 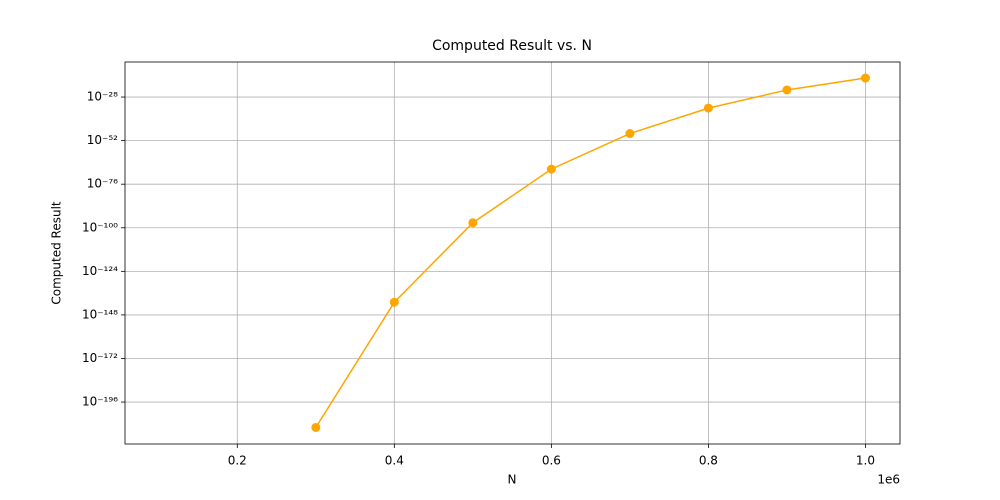 I want to click on chart-title: Computed Result vs. N, so click(x=512, y=46).